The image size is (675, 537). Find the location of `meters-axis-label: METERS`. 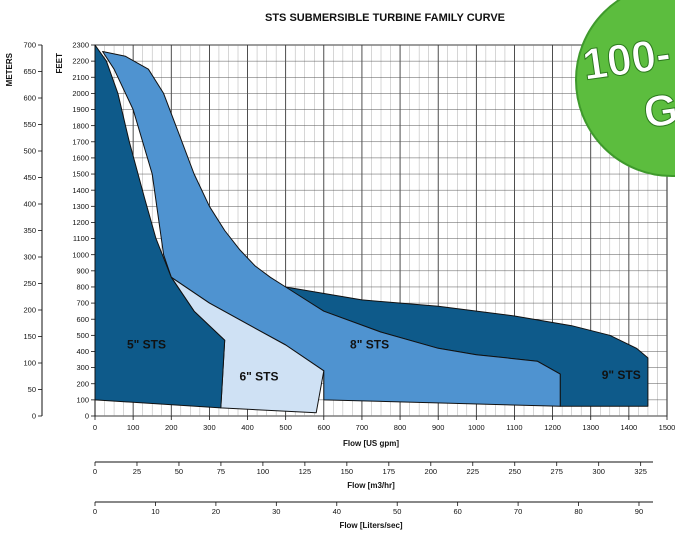

meters-axis-label: METERS is located at coordinates (9, 69).